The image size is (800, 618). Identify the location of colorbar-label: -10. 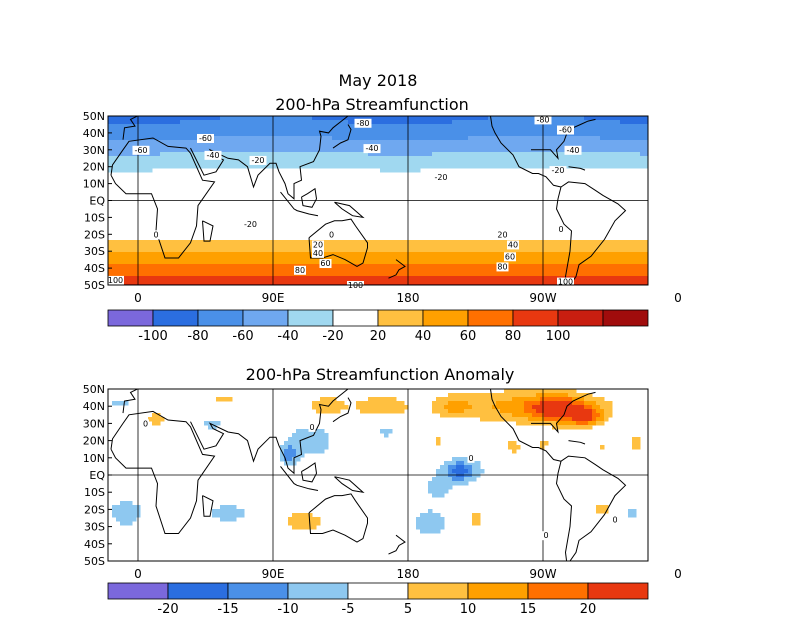
(287, 609).